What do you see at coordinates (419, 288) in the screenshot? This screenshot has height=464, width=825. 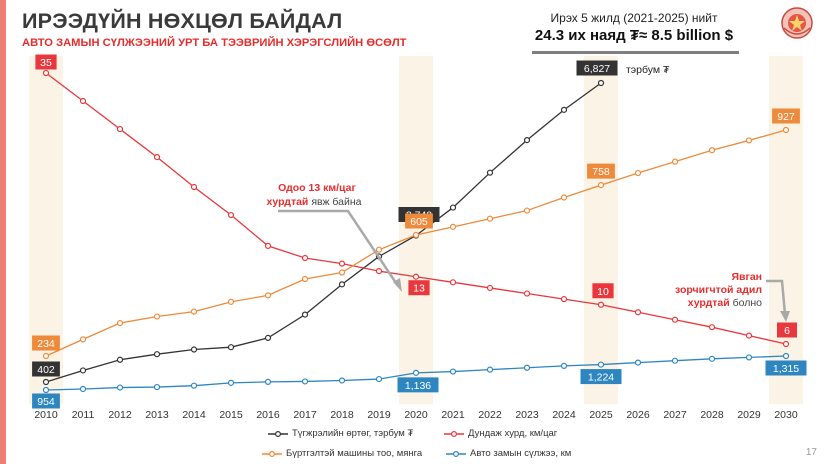 I see `value-label-speed-2020: 13` at bounding box center [419, 288].